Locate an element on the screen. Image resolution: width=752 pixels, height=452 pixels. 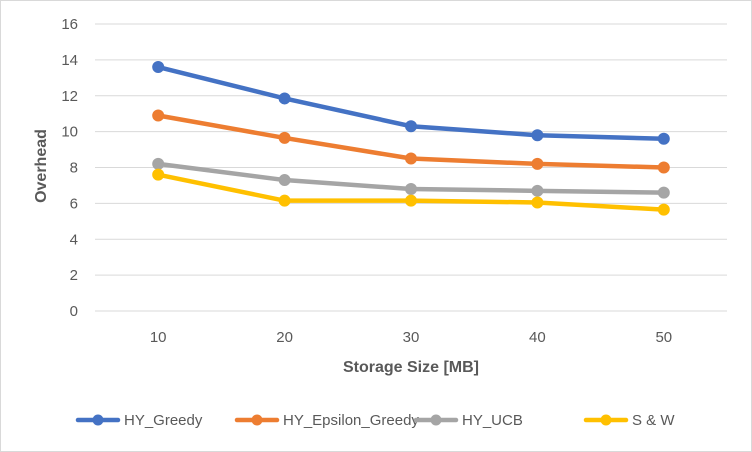
x-tick-label: 50 is located at coordinates (663, 337).